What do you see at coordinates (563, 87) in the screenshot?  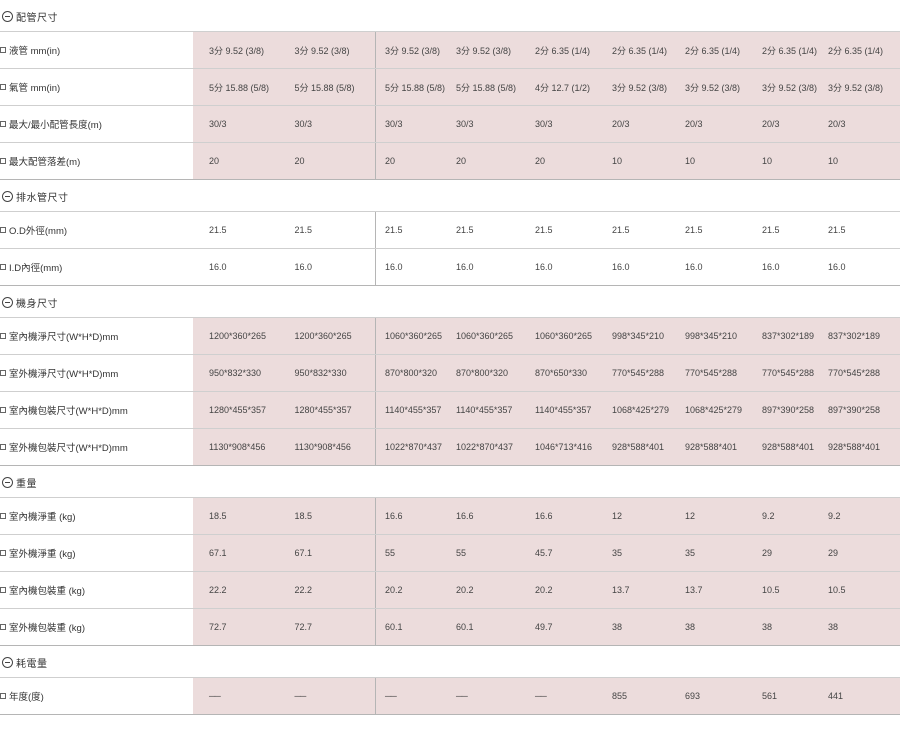 I see `spec-value: 4分 12.7 (1/2)` at bounding box center [563, 87].